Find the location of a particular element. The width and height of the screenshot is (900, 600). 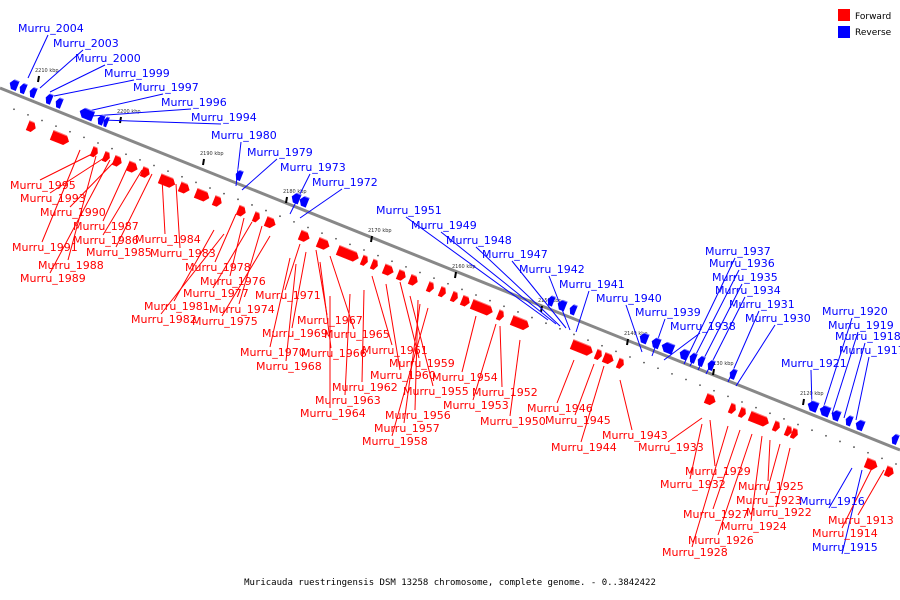

forward-gene-label: Murru_1975 is located at coordinates (225, 321).